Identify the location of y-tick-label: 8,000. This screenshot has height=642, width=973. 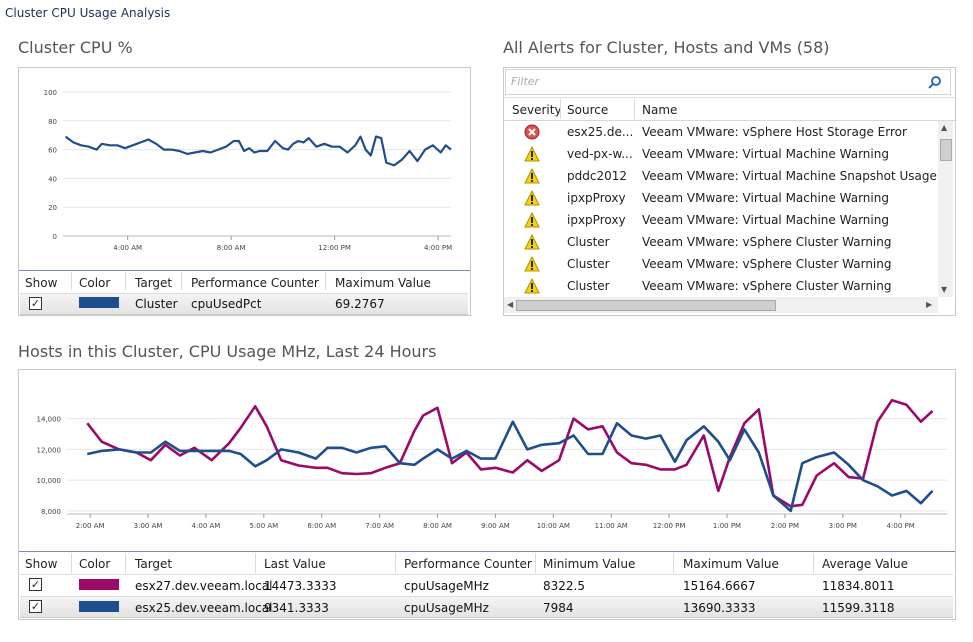
(51, 512).